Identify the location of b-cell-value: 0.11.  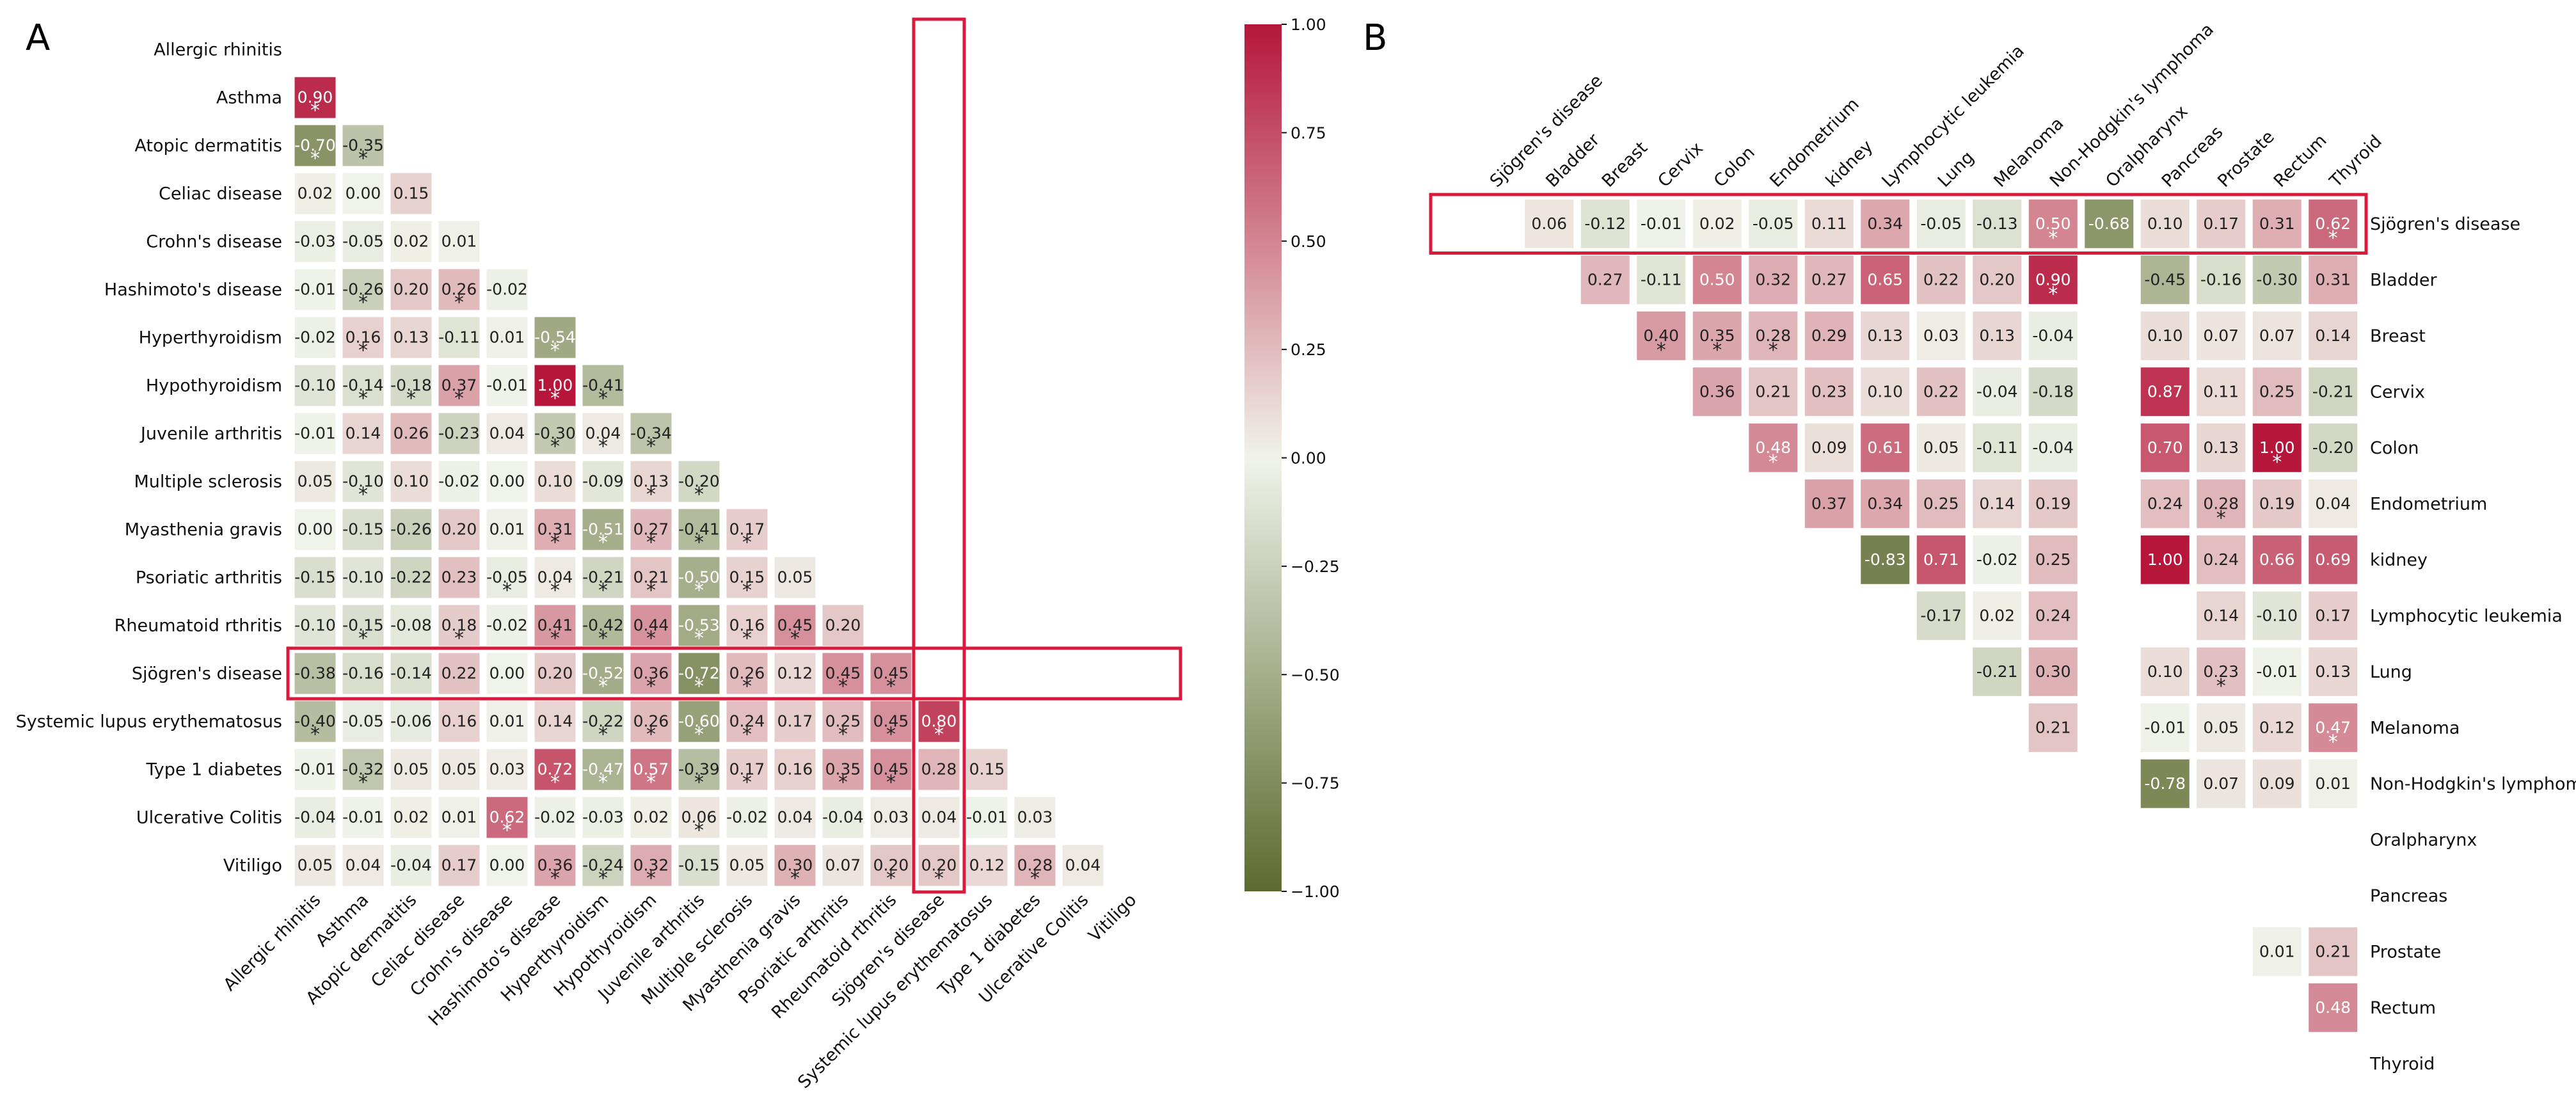
(1829, 223).